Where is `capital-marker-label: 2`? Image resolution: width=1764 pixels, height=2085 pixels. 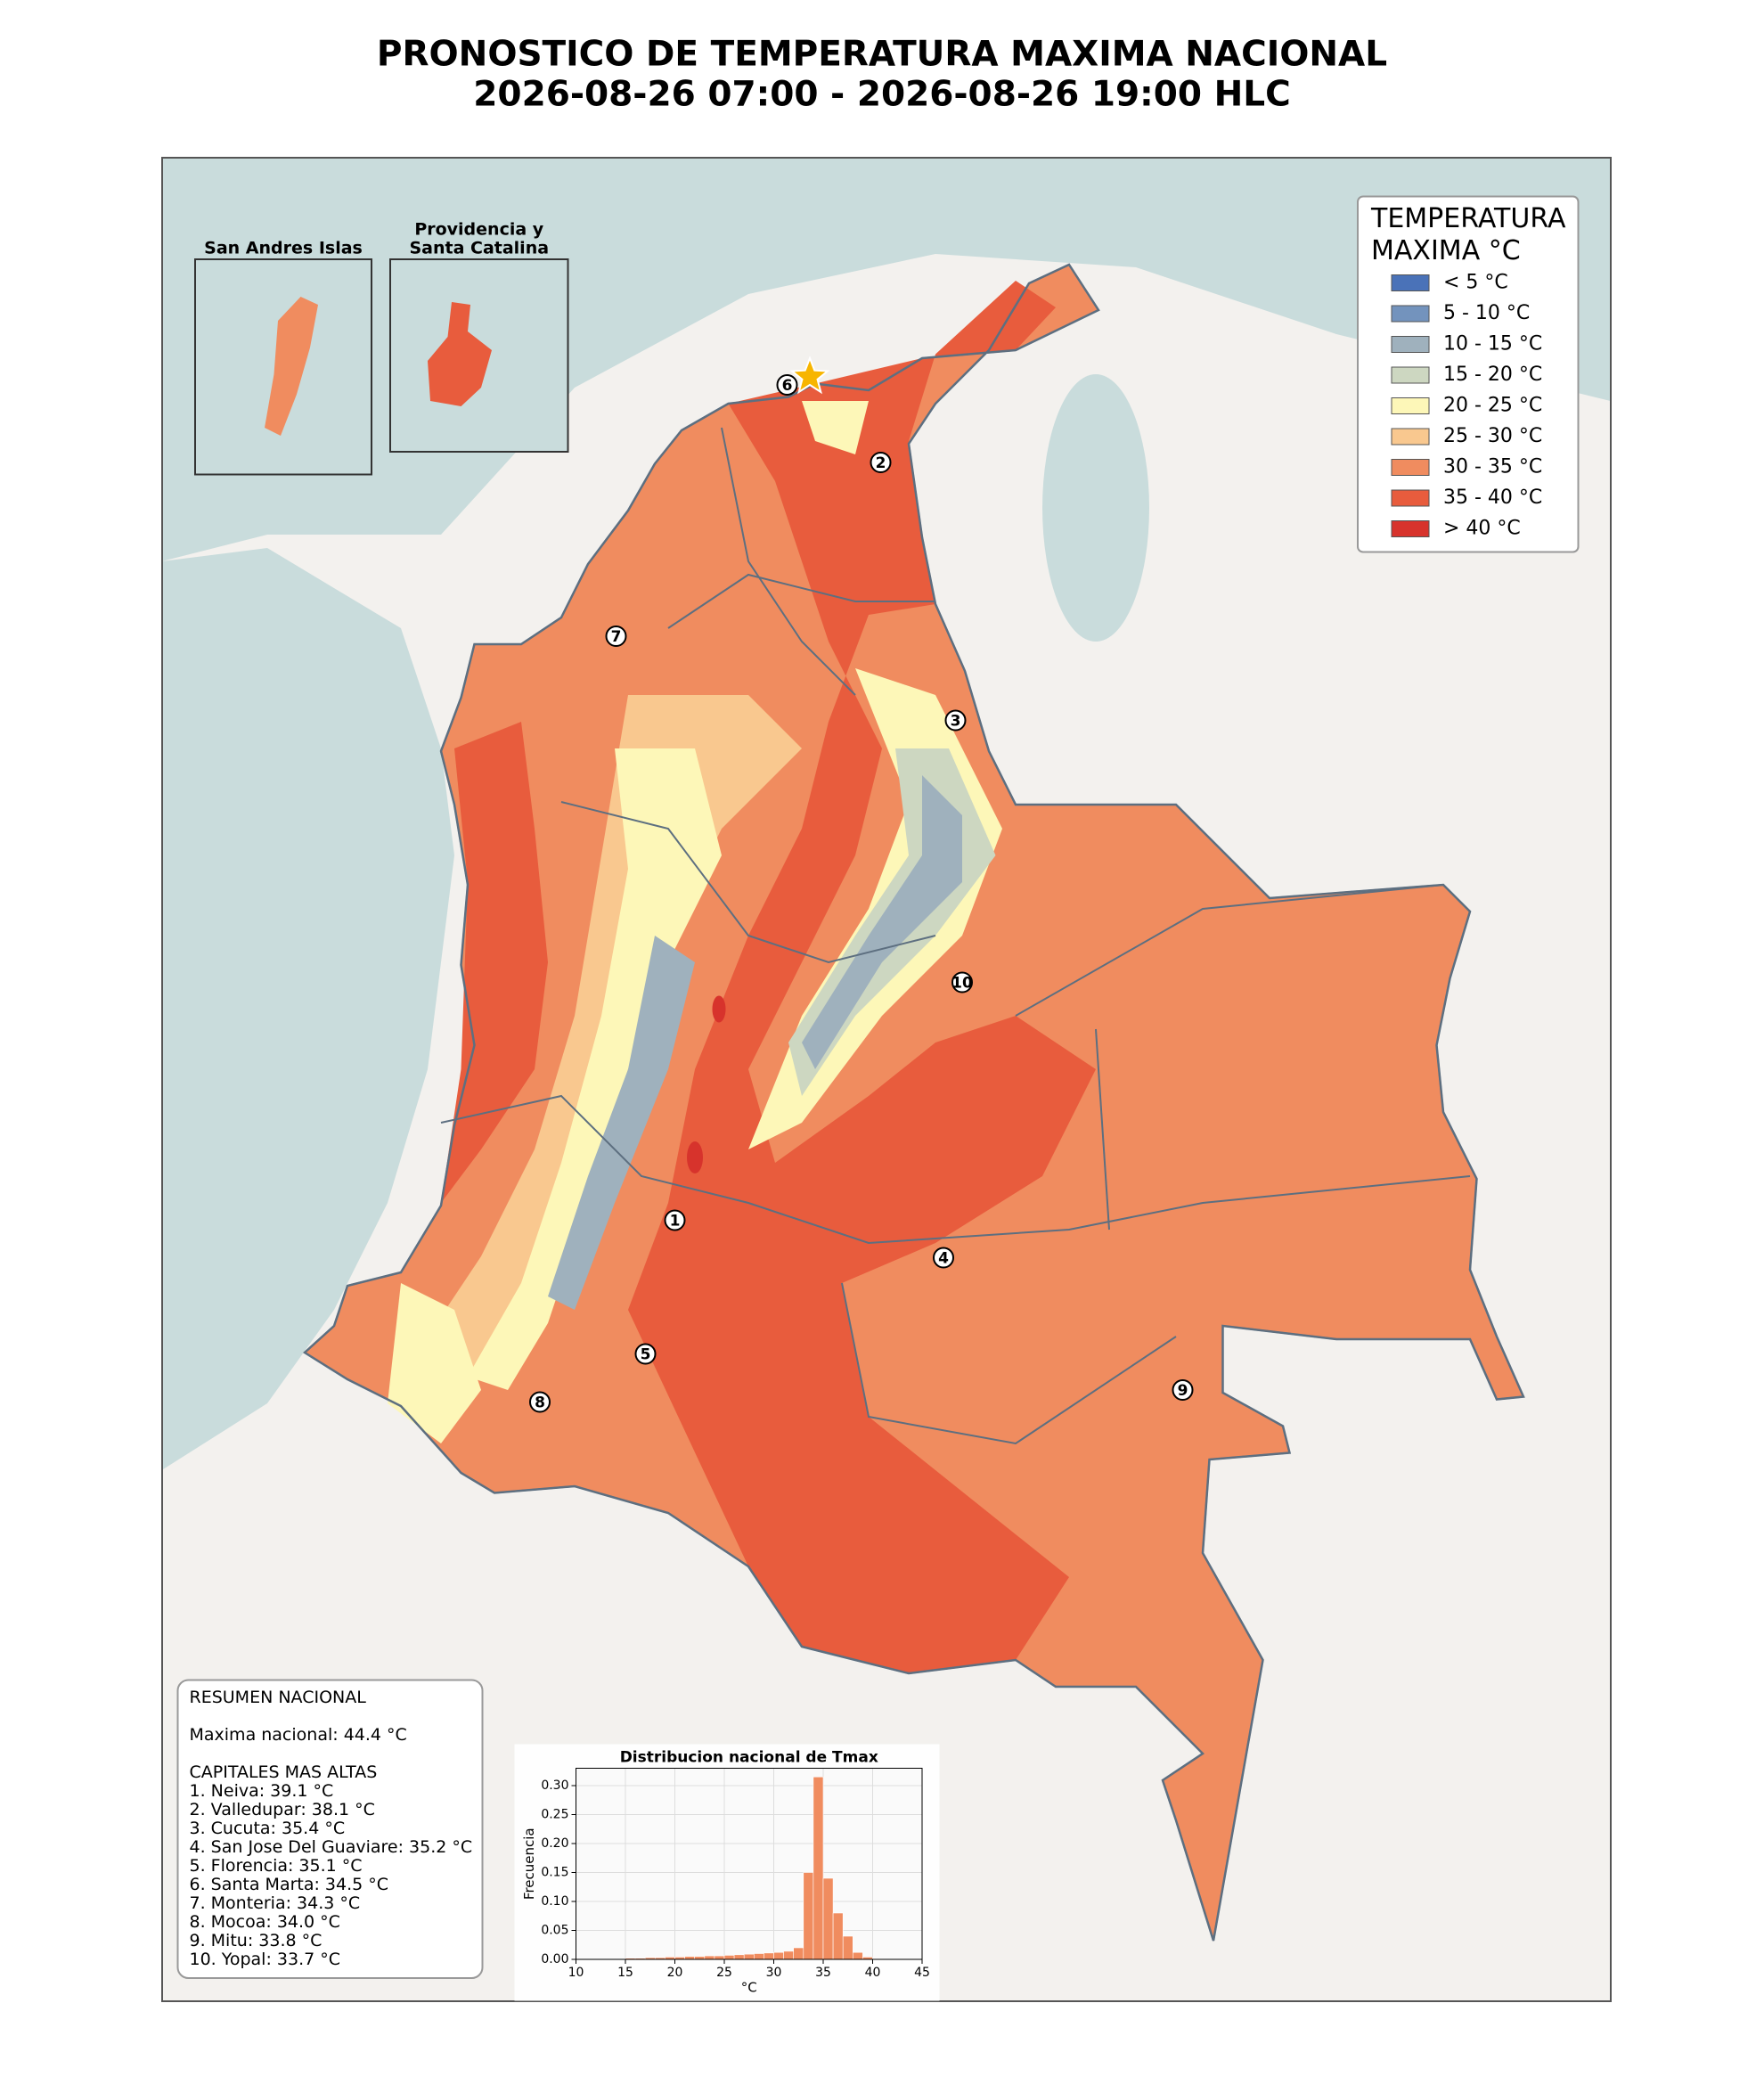
capital-marker-label: 2 is located at coordinates (881, 463).